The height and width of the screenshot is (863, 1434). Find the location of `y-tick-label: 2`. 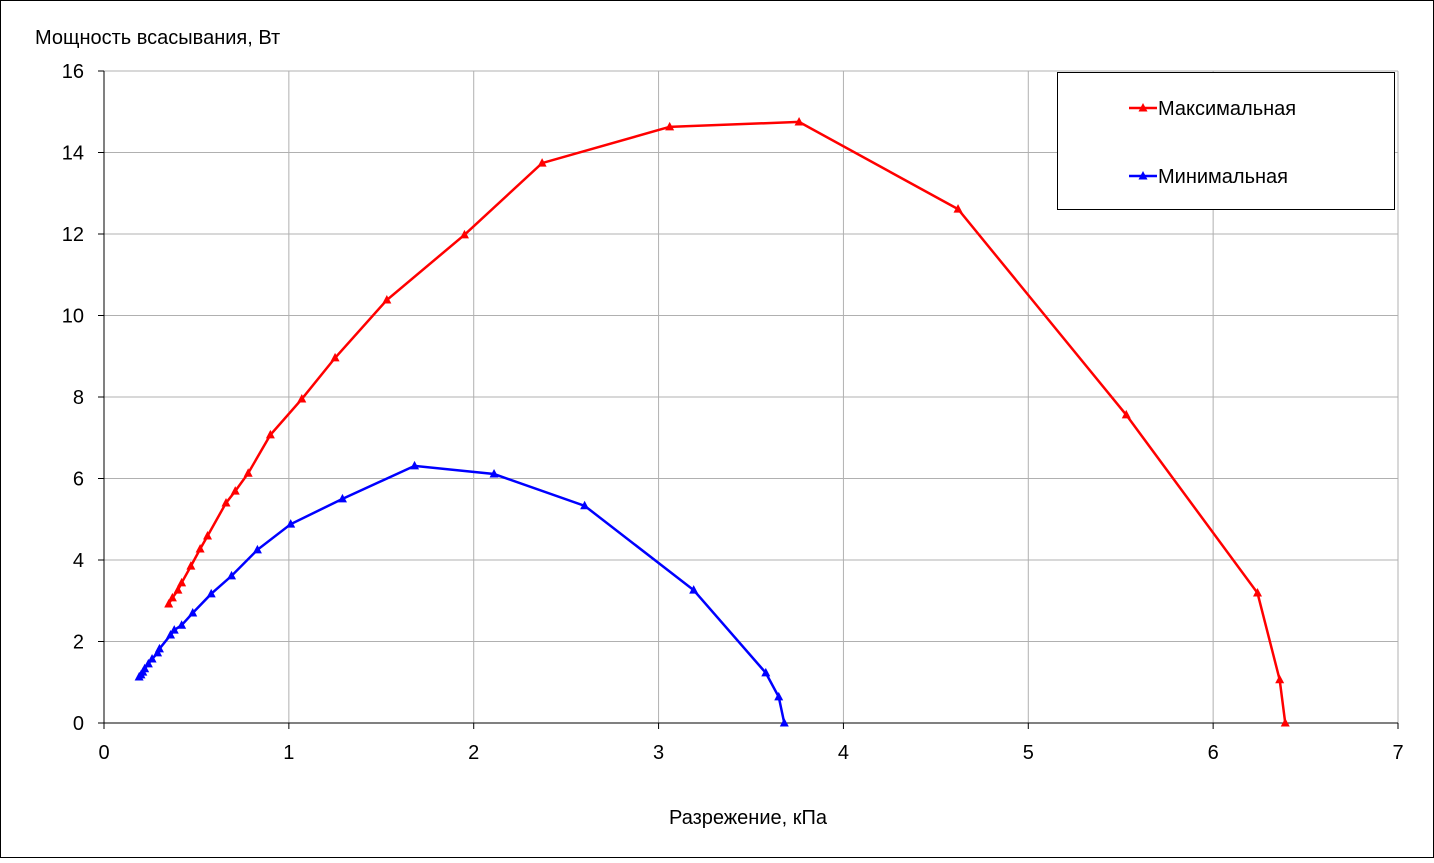

y-tick-label: 2 is located at coordinates (78, 643).